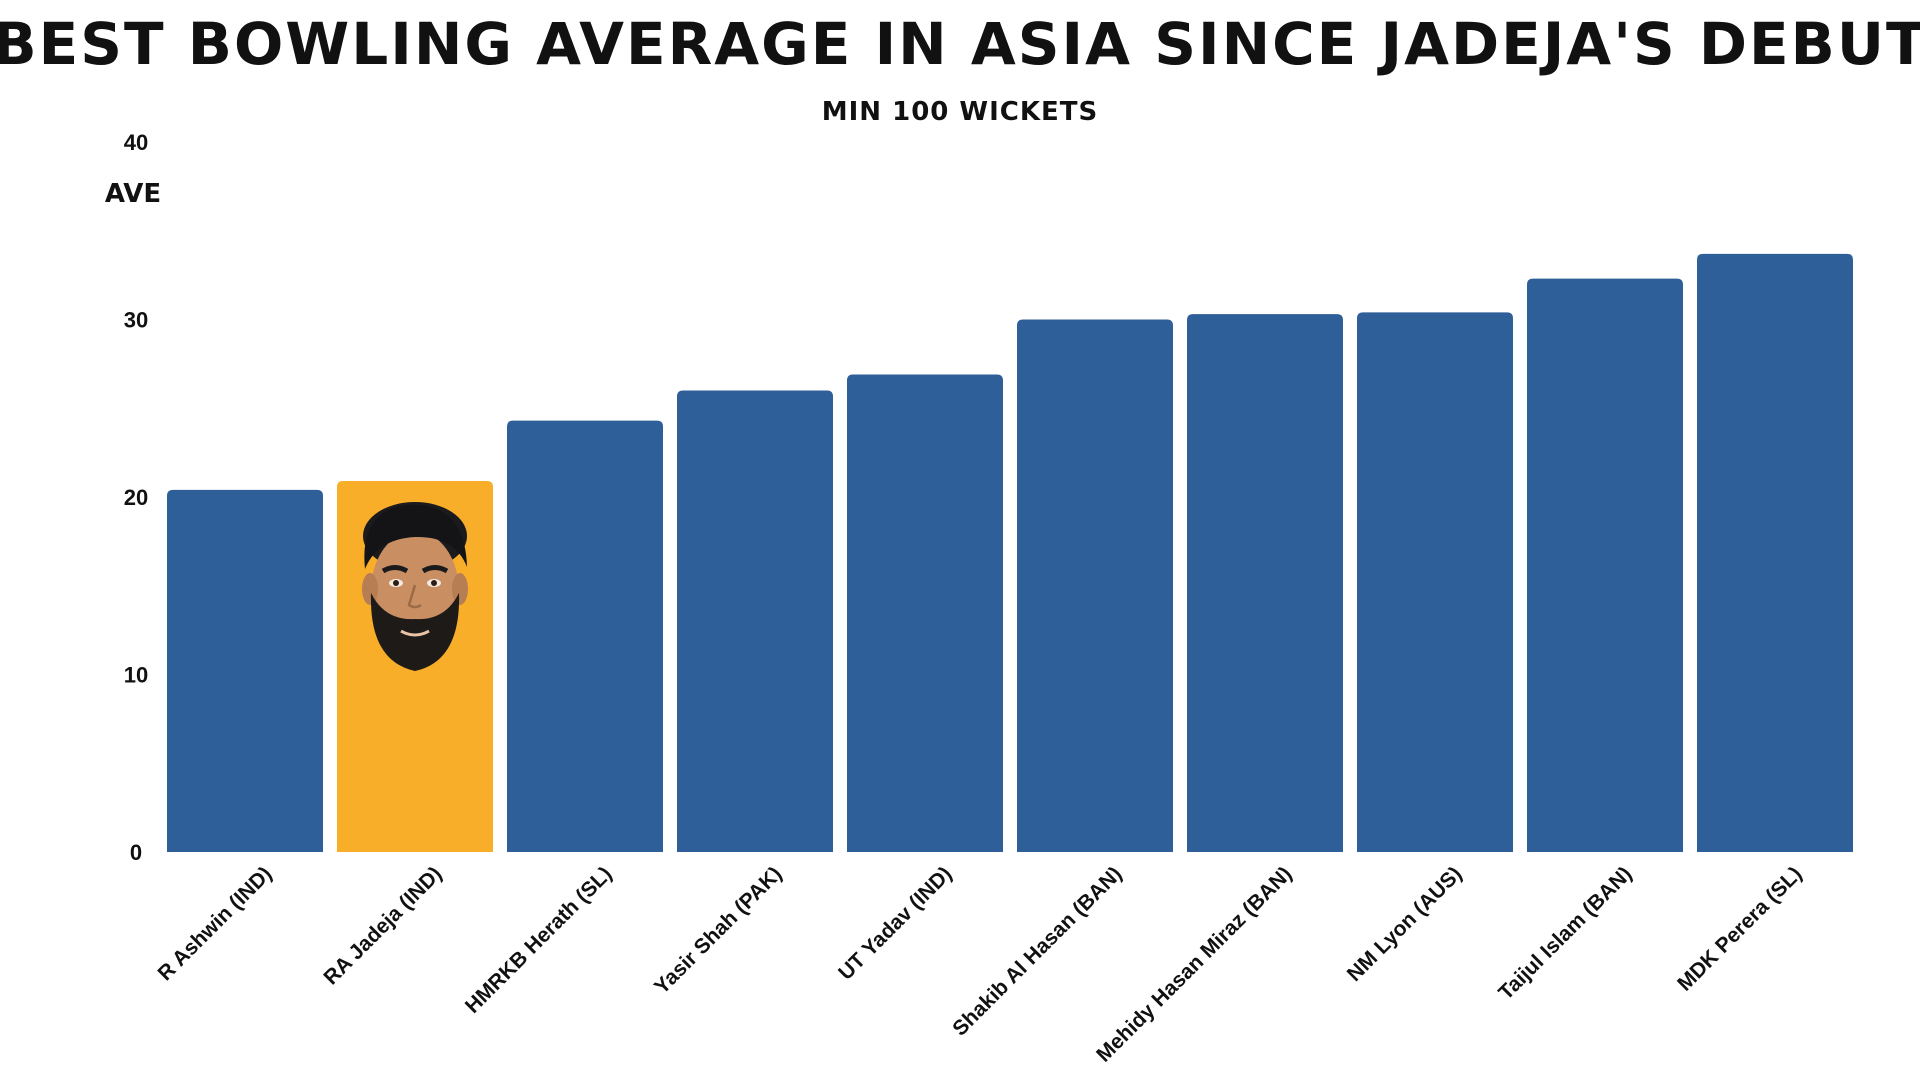 This screenshot has width=1920, height=1080. What do you see at coordinates (895, 923) in the screenshot?
I see `x-tick-label: UT Yadav (IND)` at bounding box center [895, 923].